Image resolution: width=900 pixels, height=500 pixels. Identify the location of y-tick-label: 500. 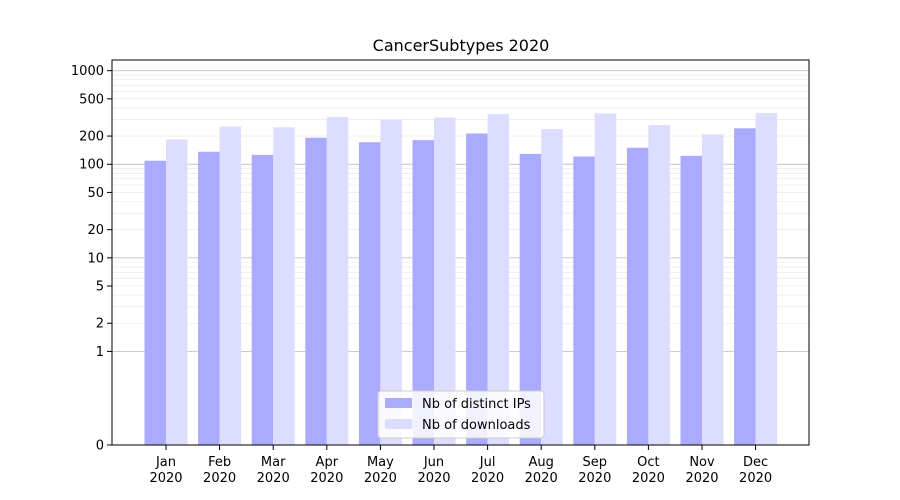
(91, 99).